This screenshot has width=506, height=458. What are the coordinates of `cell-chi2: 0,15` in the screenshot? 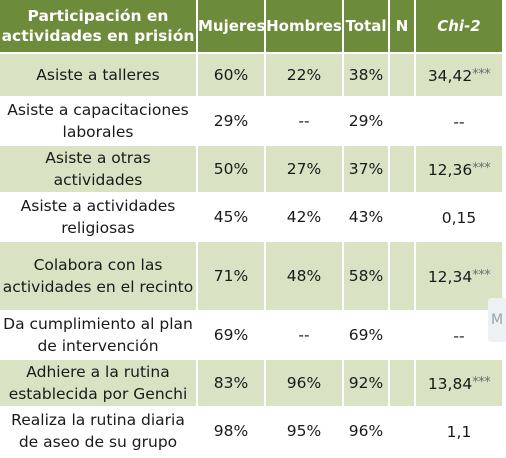 It's located at (460, 218).